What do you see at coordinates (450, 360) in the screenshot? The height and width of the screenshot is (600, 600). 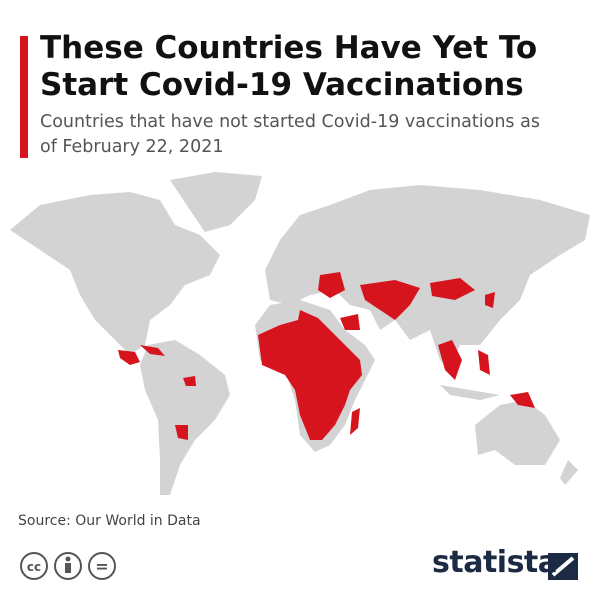 I see `southeast-asia` at bounding box center [450, 360].